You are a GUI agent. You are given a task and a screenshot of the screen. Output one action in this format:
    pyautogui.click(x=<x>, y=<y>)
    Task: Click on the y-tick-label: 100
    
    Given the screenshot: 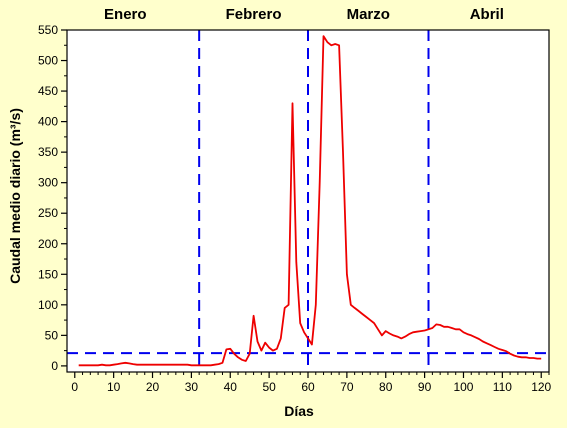 What is the action you would take?
    pyautogui.click(x=48, y=305)
    